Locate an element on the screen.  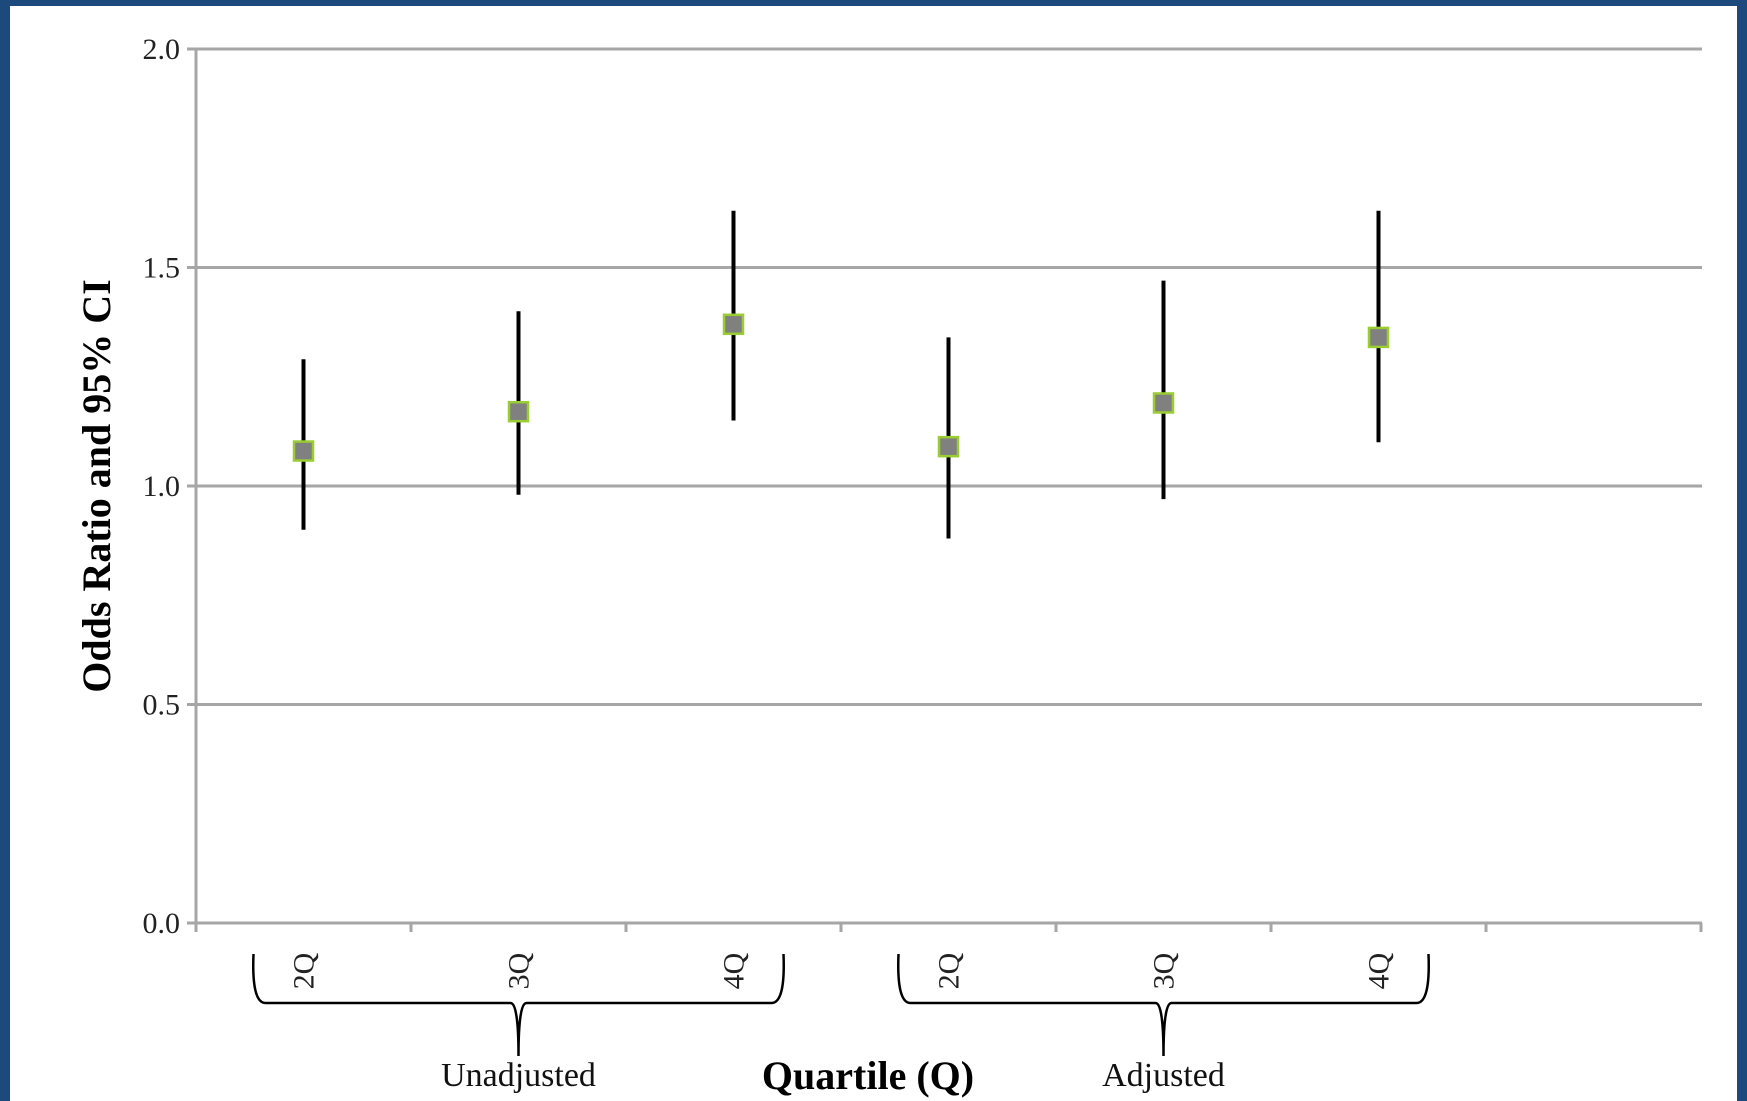
y-tick-label: 2.0 is located at coordinates (162, 49).